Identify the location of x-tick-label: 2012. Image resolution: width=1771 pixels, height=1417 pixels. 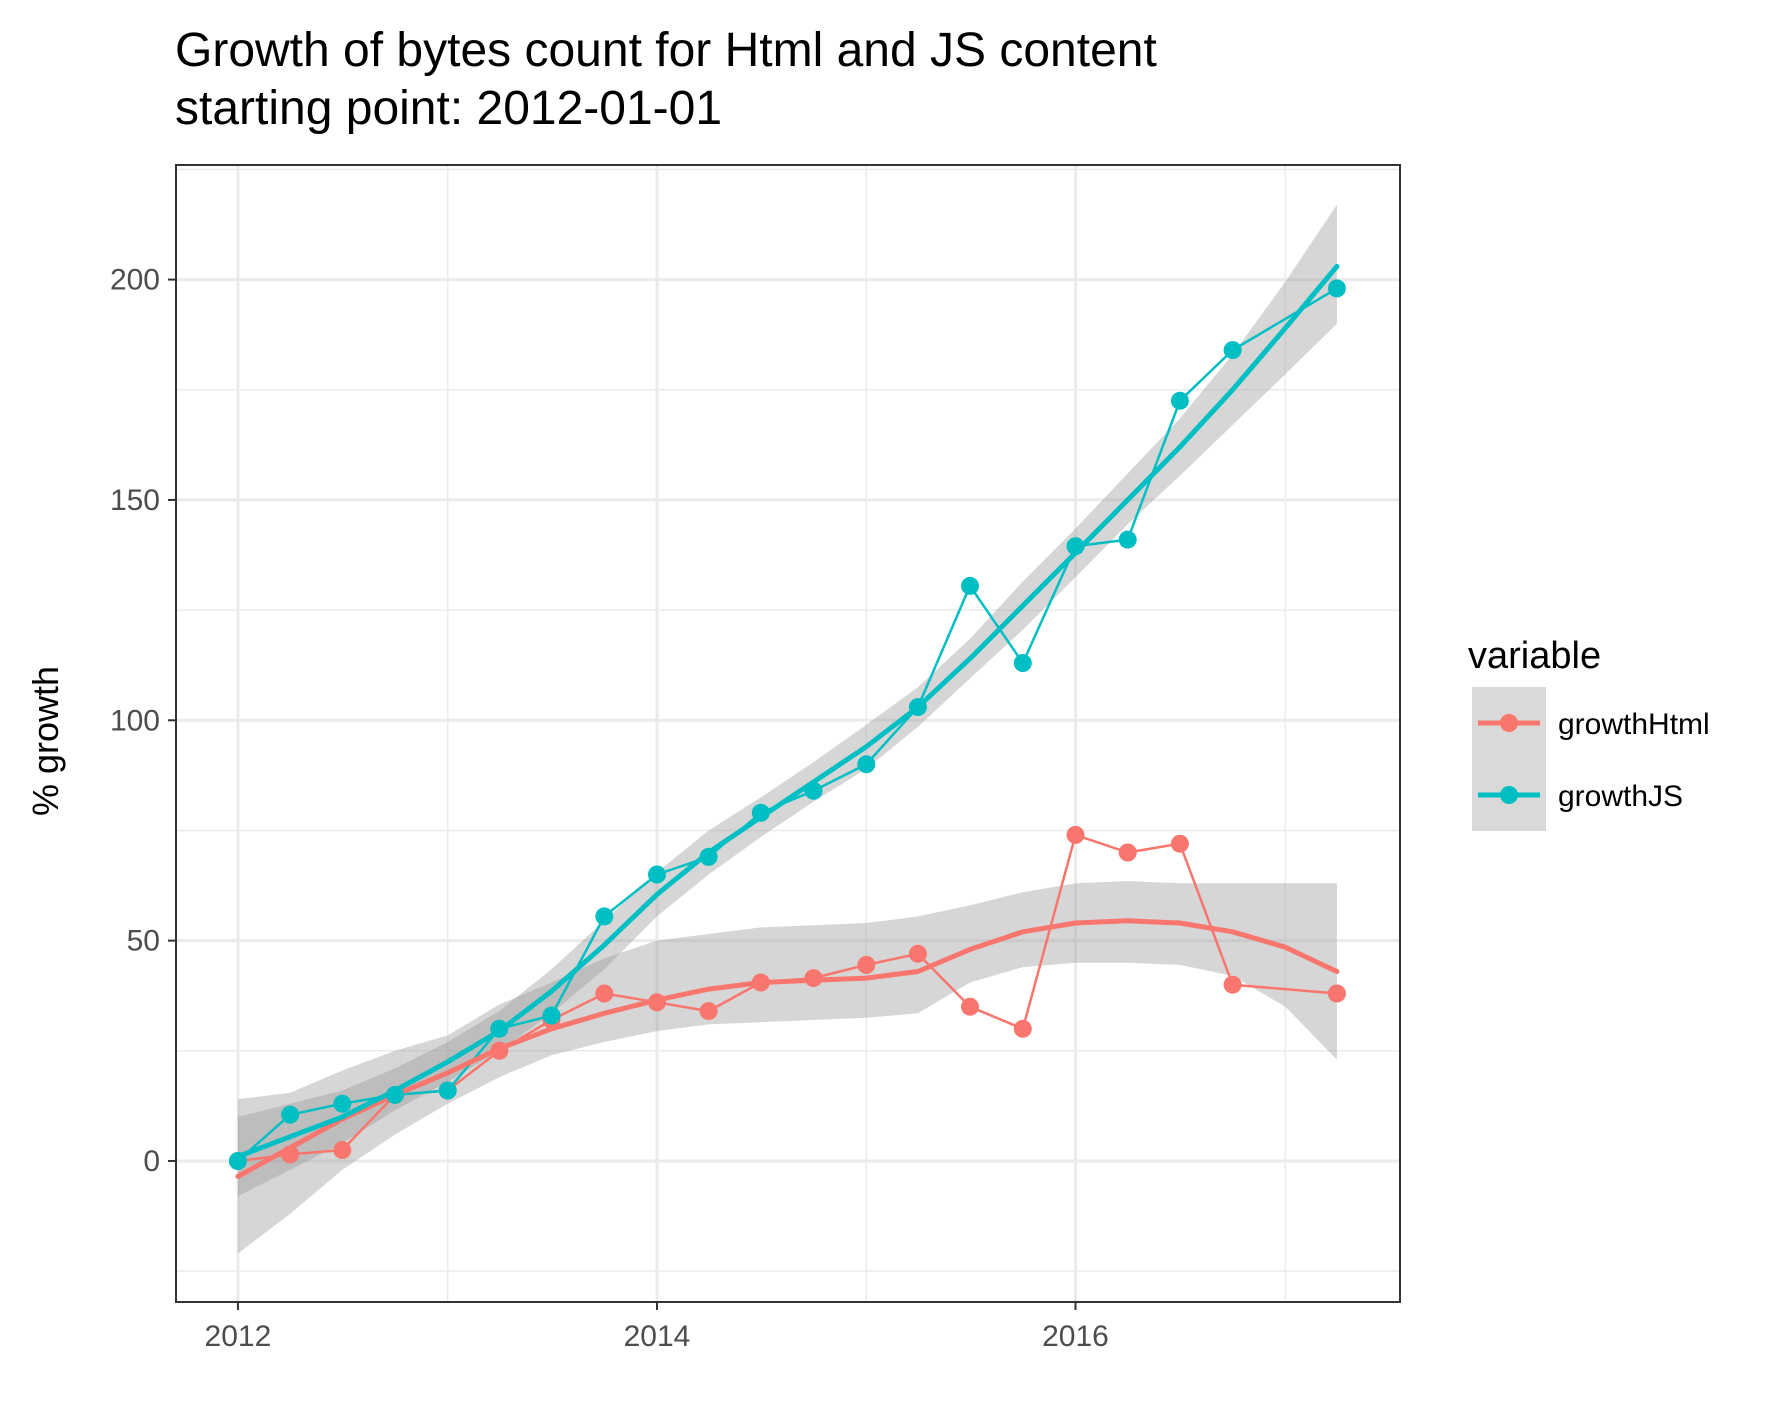
(238, 1336).